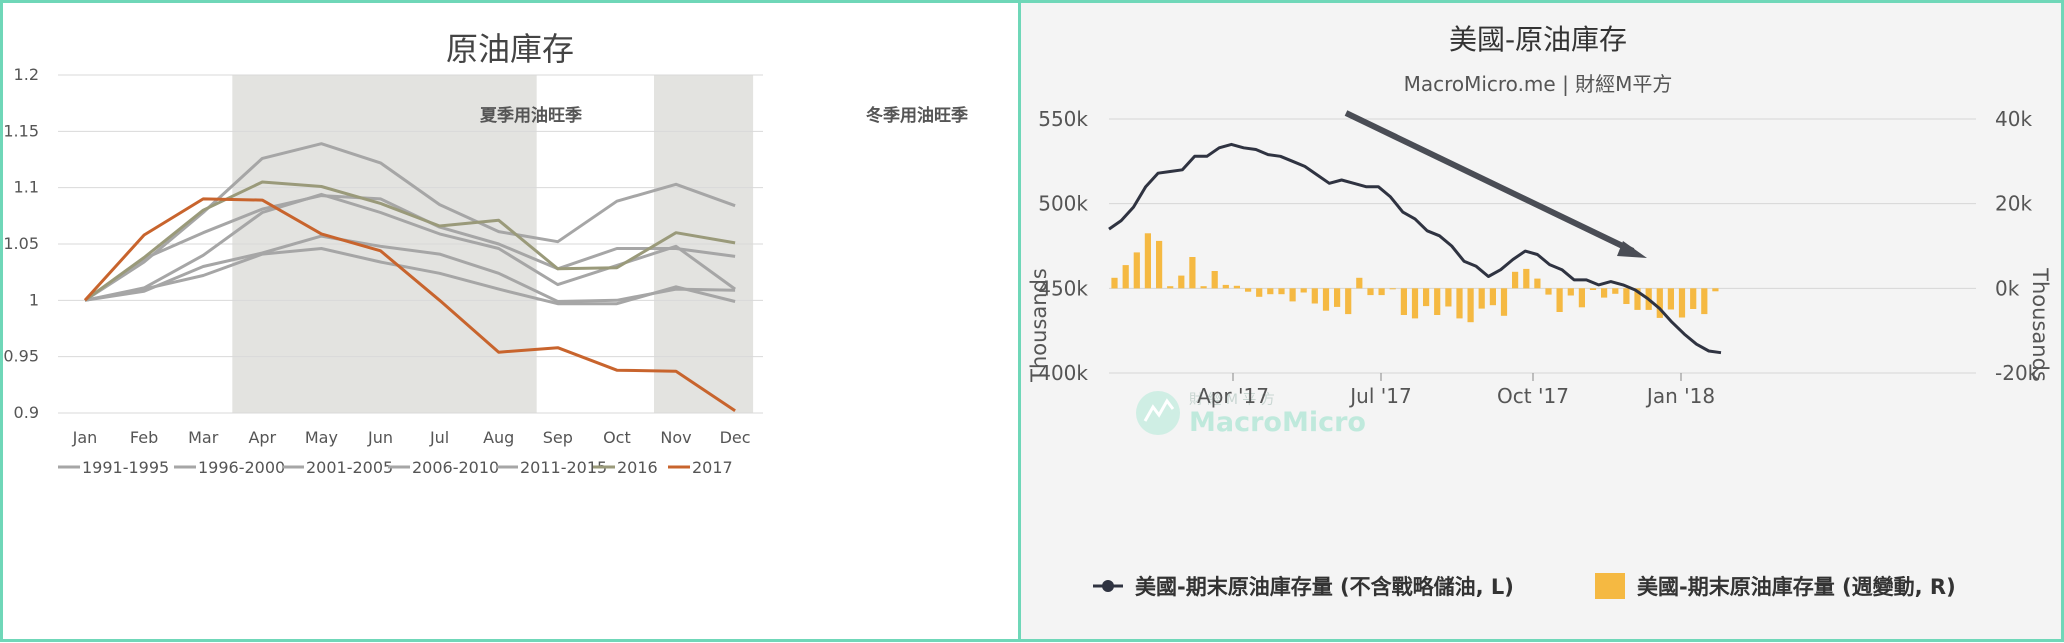 This screenshot has height=643, width=2064. I want to click on left-tick-label: 500k, so click(1063, 204).